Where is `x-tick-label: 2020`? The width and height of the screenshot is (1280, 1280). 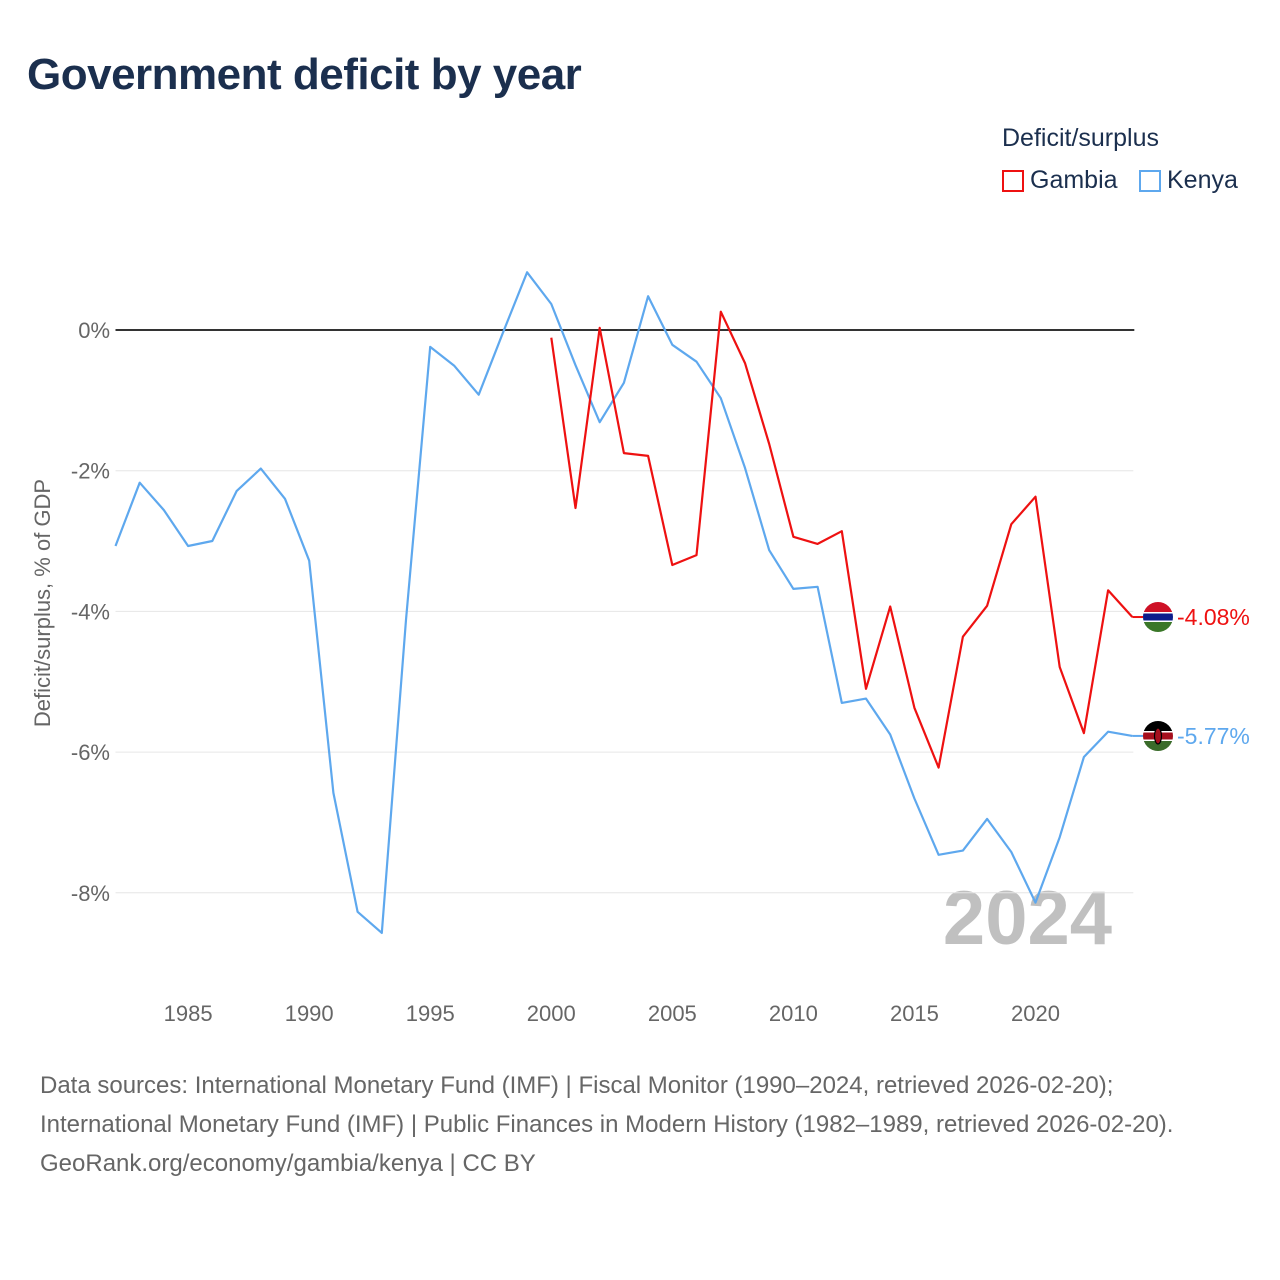 x-tick-label: 2020 is located at coordinates (1035, 1013).